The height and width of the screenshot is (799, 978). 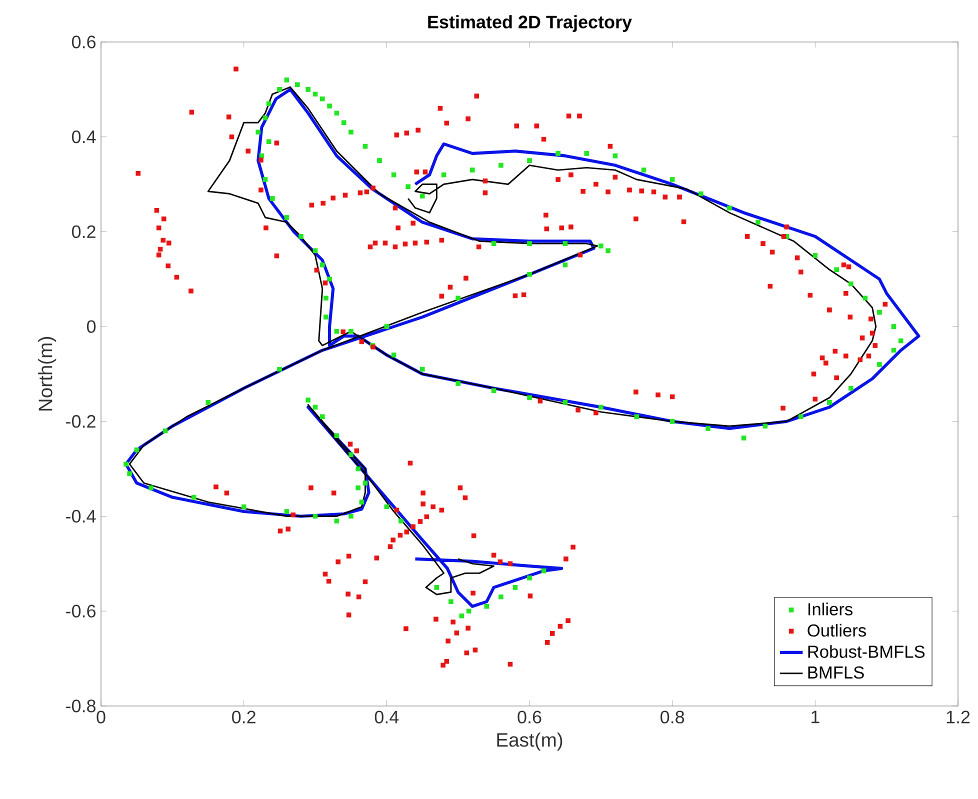 I want to click on legend-label: BMFLS, so click(x=836, y=672).